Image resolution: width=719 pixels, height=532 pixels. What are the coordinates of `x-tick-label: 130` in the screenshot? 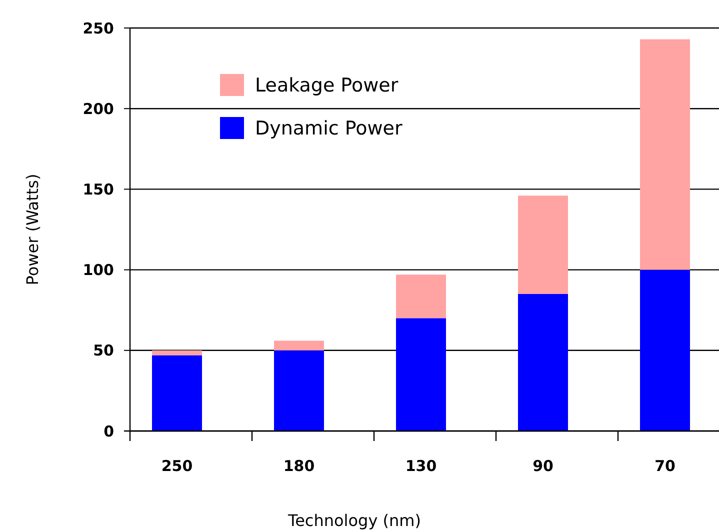 It's located at (421, 466).